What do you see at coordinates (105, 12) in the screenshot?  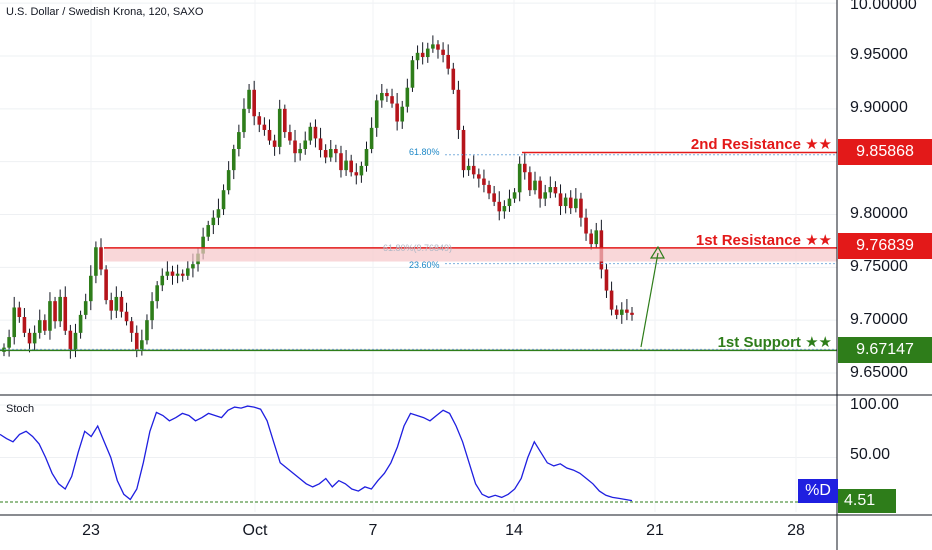 I see `chart-title: U.S. Dollar / Swedish Krona, 120, SAXO` at bounding box center [105, 12].